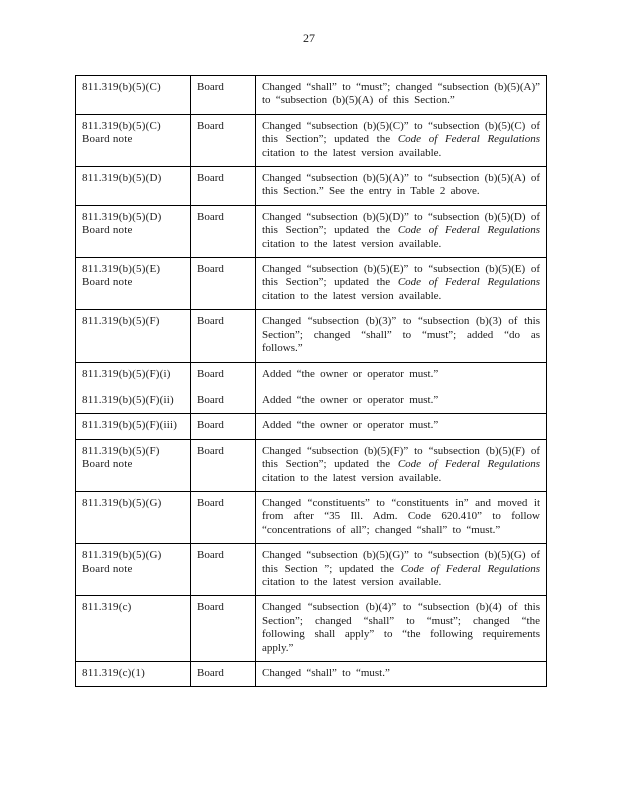  I want to click on section-entry: 811.319(b)(5)(F)(ii), so click(133, 400).